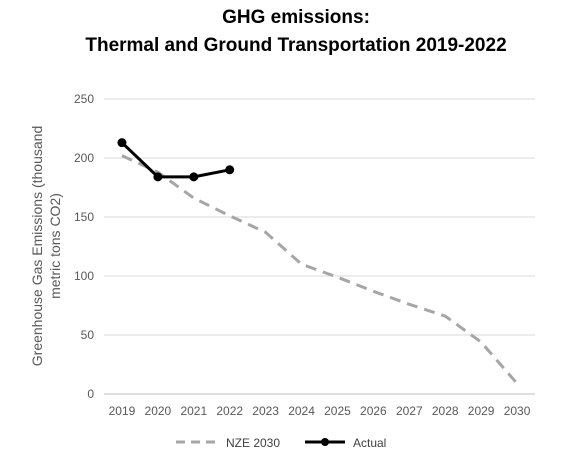 The height and width of the screenshot is (464, 577). Describe the element at coordinates (265, 411) in the screenshot. I see `x-tick-label: 2023` at that location.